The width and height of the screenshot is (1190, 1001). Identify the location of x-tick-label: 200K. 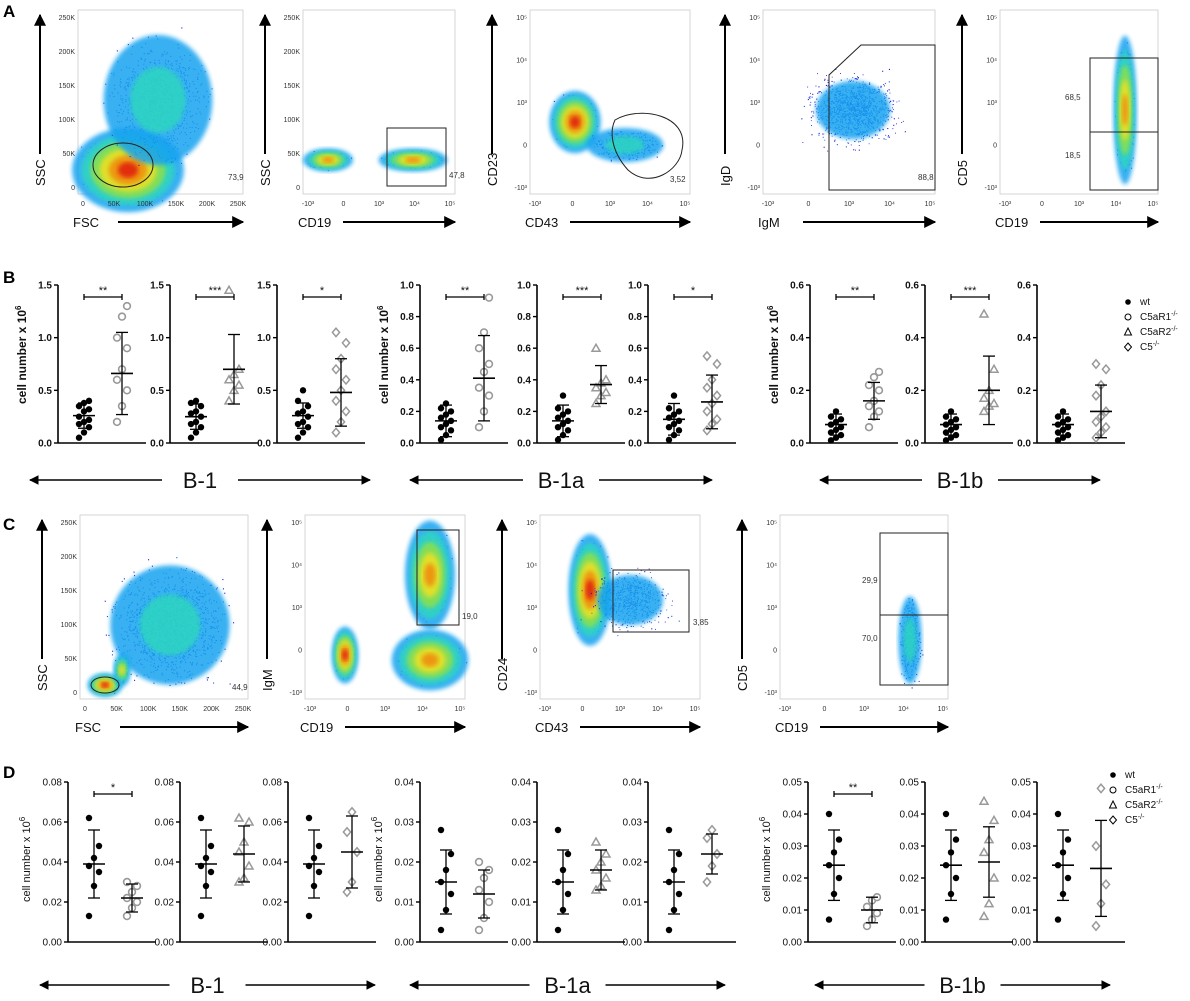
(211, 709).